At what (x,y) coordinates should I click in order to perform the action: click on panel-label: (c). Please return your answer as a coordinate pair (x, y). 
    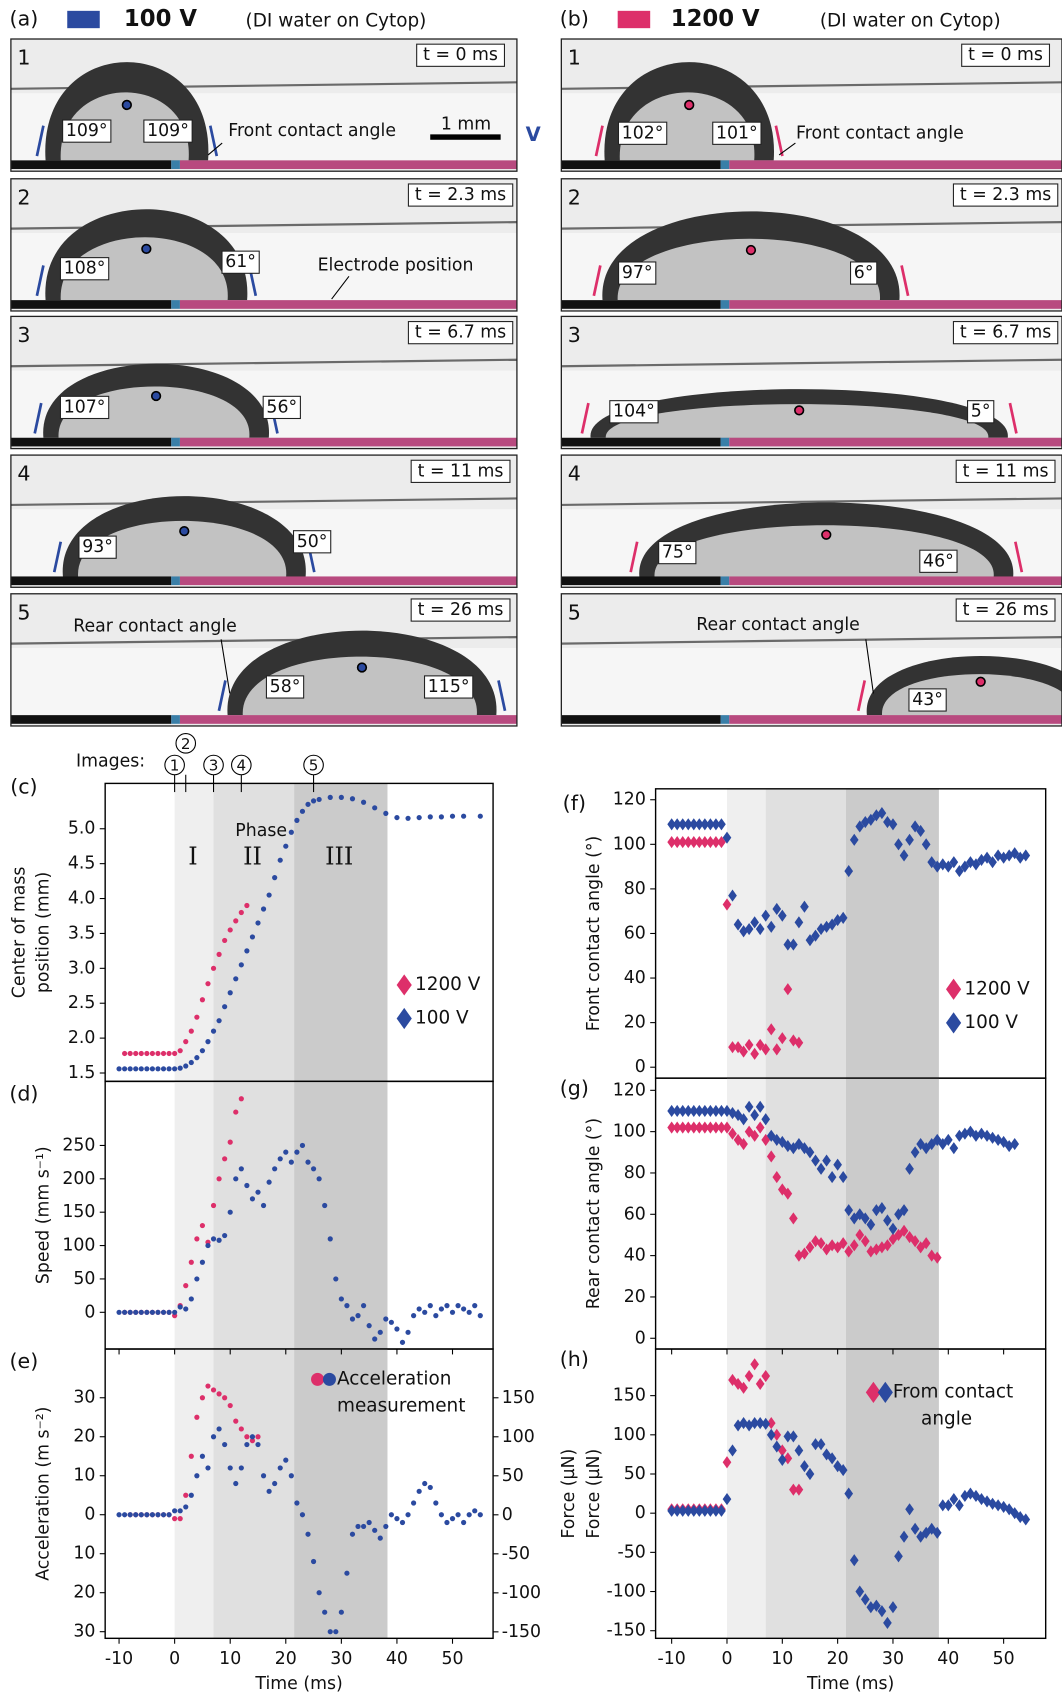
    Looking at the image, I should click on (23, 787).